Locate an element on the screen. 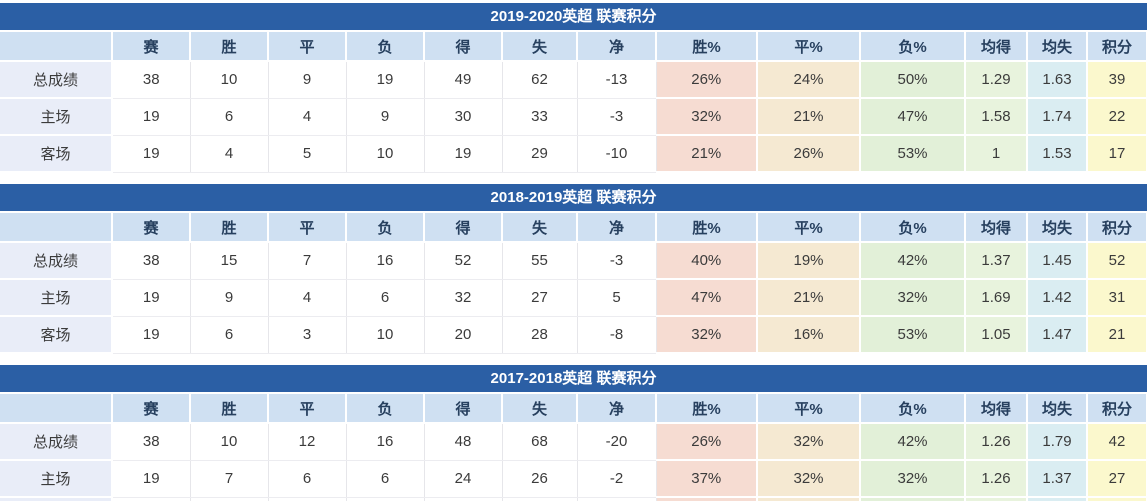  cell-avg-goals-against: 1.42 is located at coordinates (1057, 298).